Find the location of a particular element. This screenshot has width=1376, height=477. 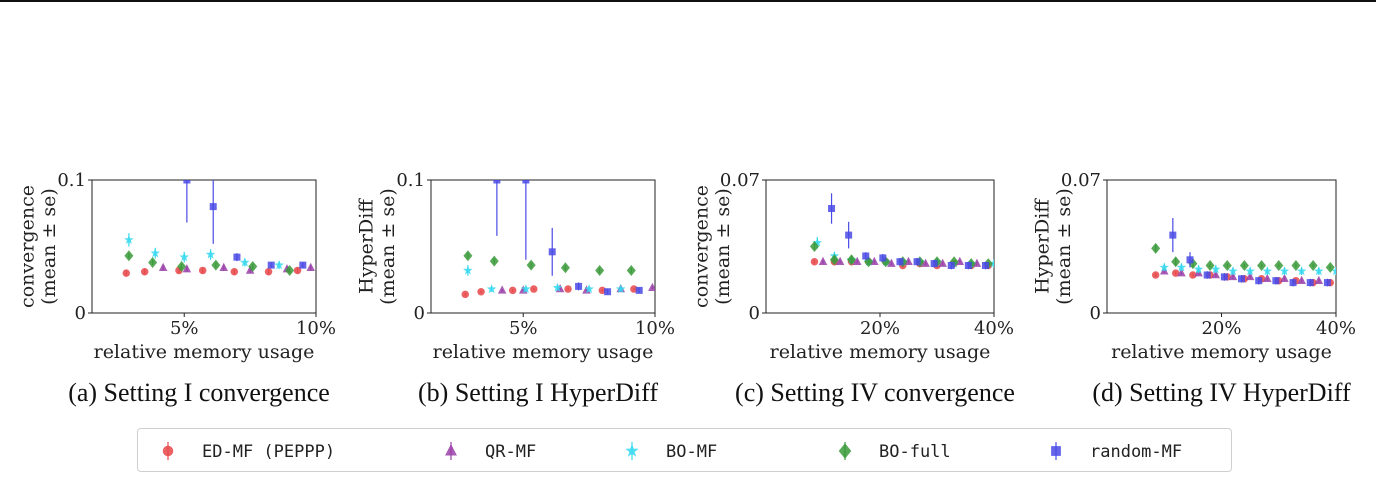

x-tick-label: 10% is located at coordinates (655, 328).